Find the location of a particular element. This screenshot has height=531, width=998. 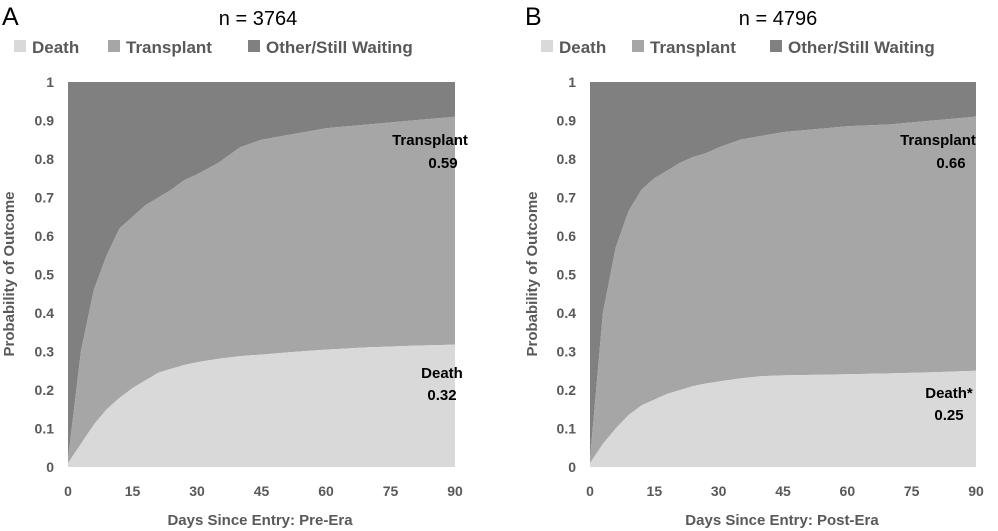

panel-b-y-axis-title: Probability of Outcome is located at coordinates (532, 273).